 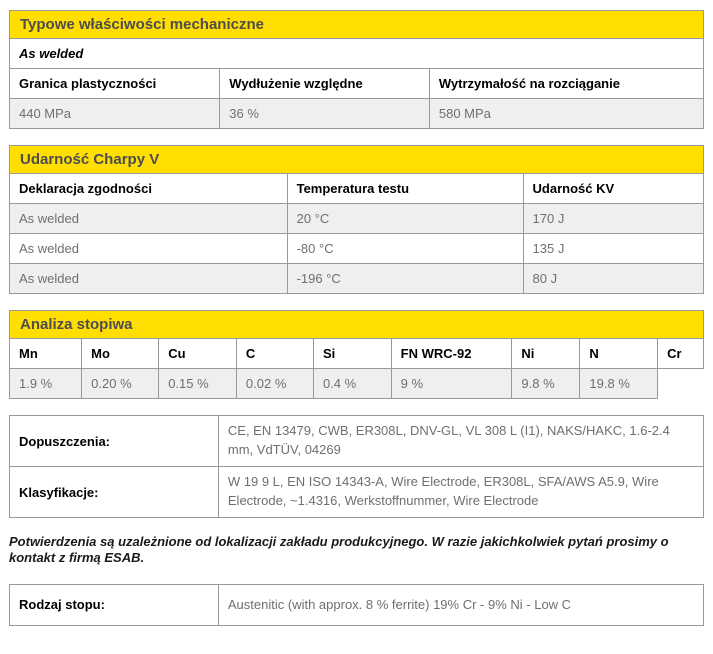 What do you see at coordinates (546, 353) in the screenshot?
I see `element-header: Ni` at bounding box center [546, 353].